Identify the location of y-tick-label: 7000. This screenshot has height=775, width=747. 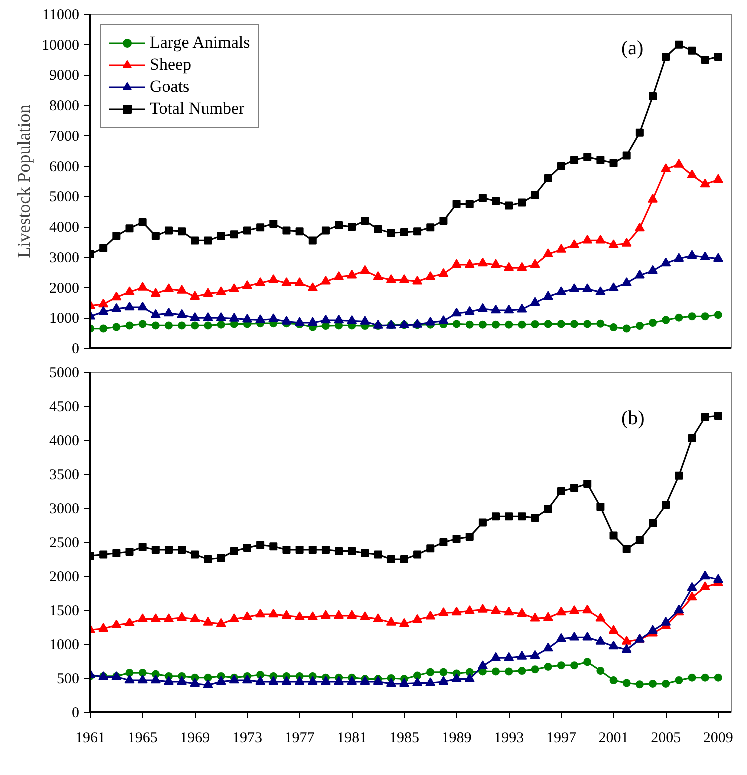
(65, 136).